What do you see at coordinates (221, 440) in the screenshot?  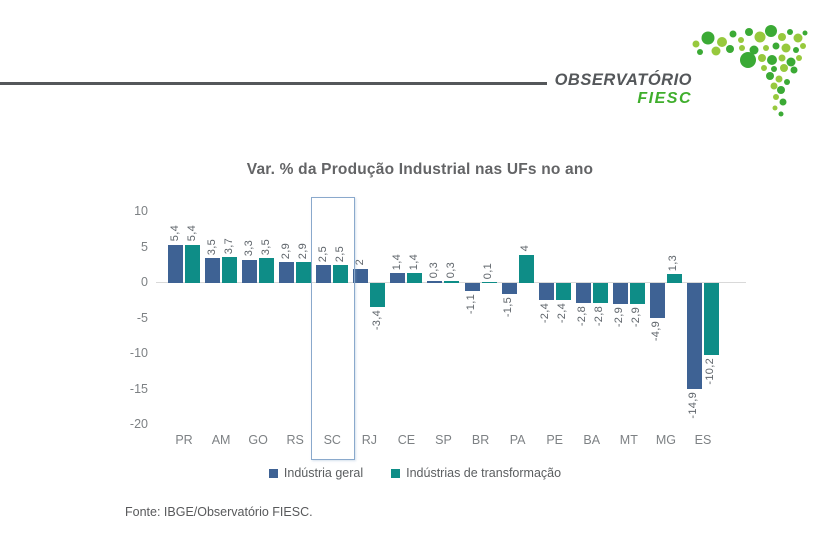 I see `x-category-label: AM` at bounding box center [221, 440].